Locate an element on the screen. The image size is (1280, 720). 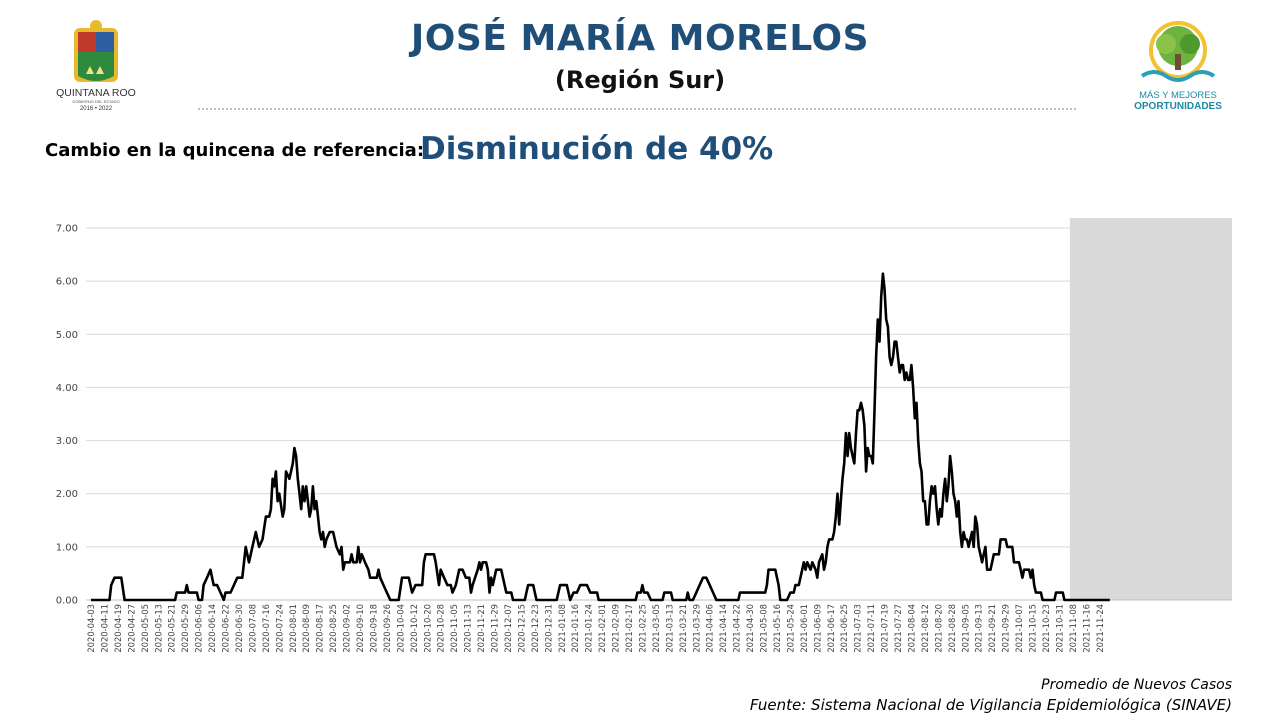
x-tick-label: 2021-01-08 is located at coordinates (562, 628).